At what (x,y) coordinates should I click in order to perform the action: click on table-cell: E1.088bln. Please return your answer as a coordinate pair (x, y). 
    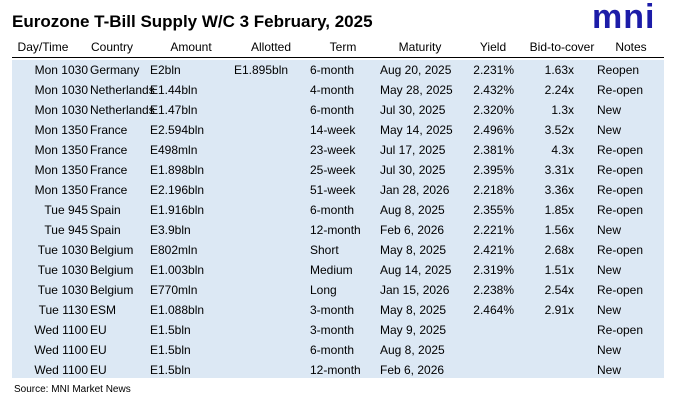
    Looking at the image, I should click on (177, 310).